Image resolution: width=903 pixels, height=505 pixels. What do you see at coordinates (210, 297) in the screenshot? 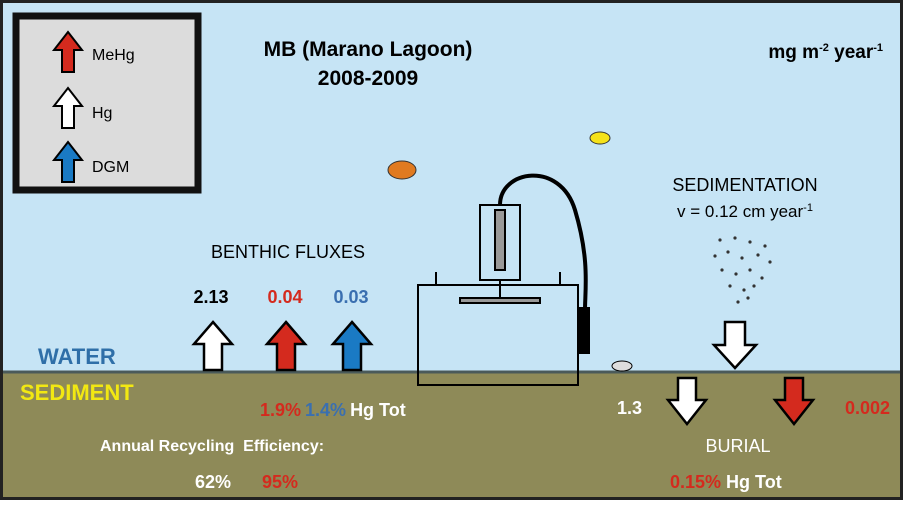
I see `flux-value: 2.13` at bounding box center [210, 297].